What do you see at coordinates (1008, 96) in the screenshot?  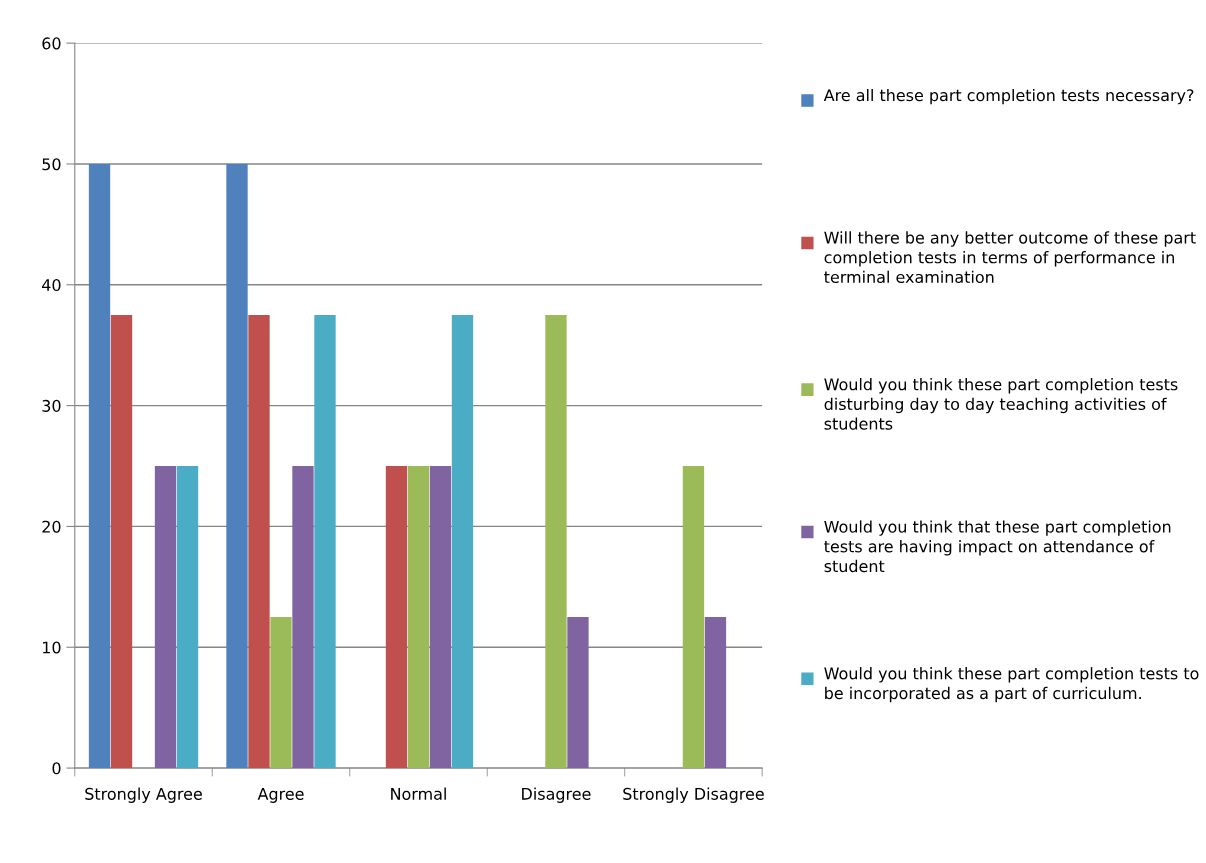 I see `legend-label: Are all these part completion tests necessary?` at bounding box center [1008, 96].